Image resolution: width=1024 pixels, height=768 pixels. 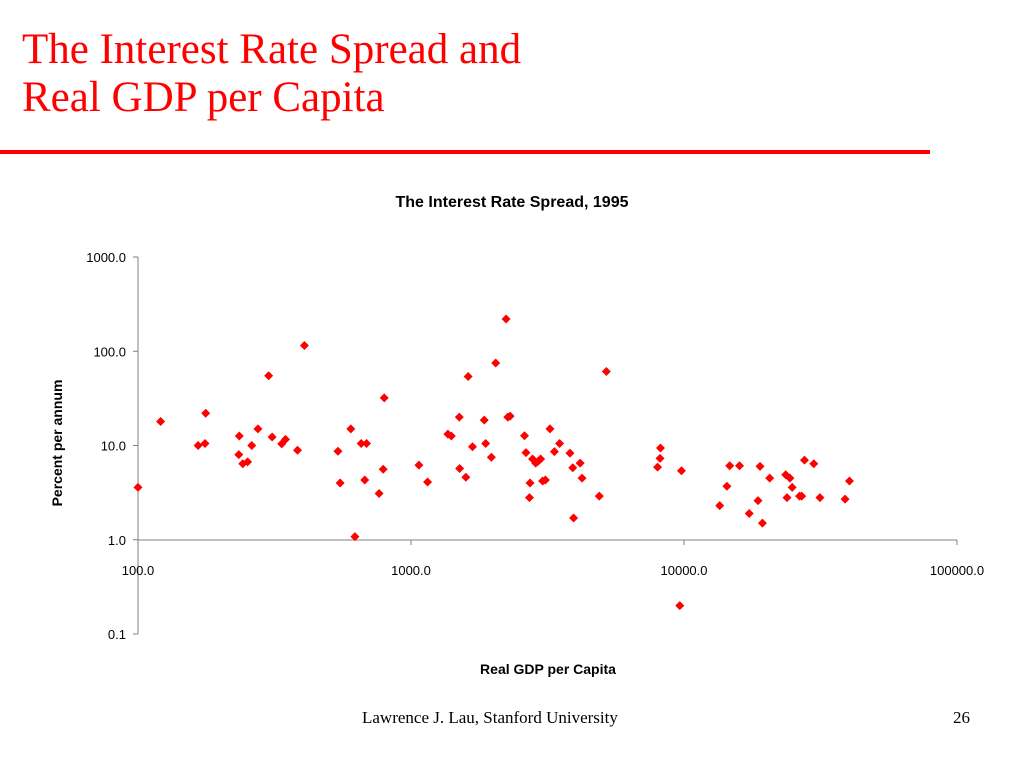 What do you see at coordinates (957, 570) in the screenshot?
I see `x-tick-label: 100000.0` at bounding box center [957, 570].